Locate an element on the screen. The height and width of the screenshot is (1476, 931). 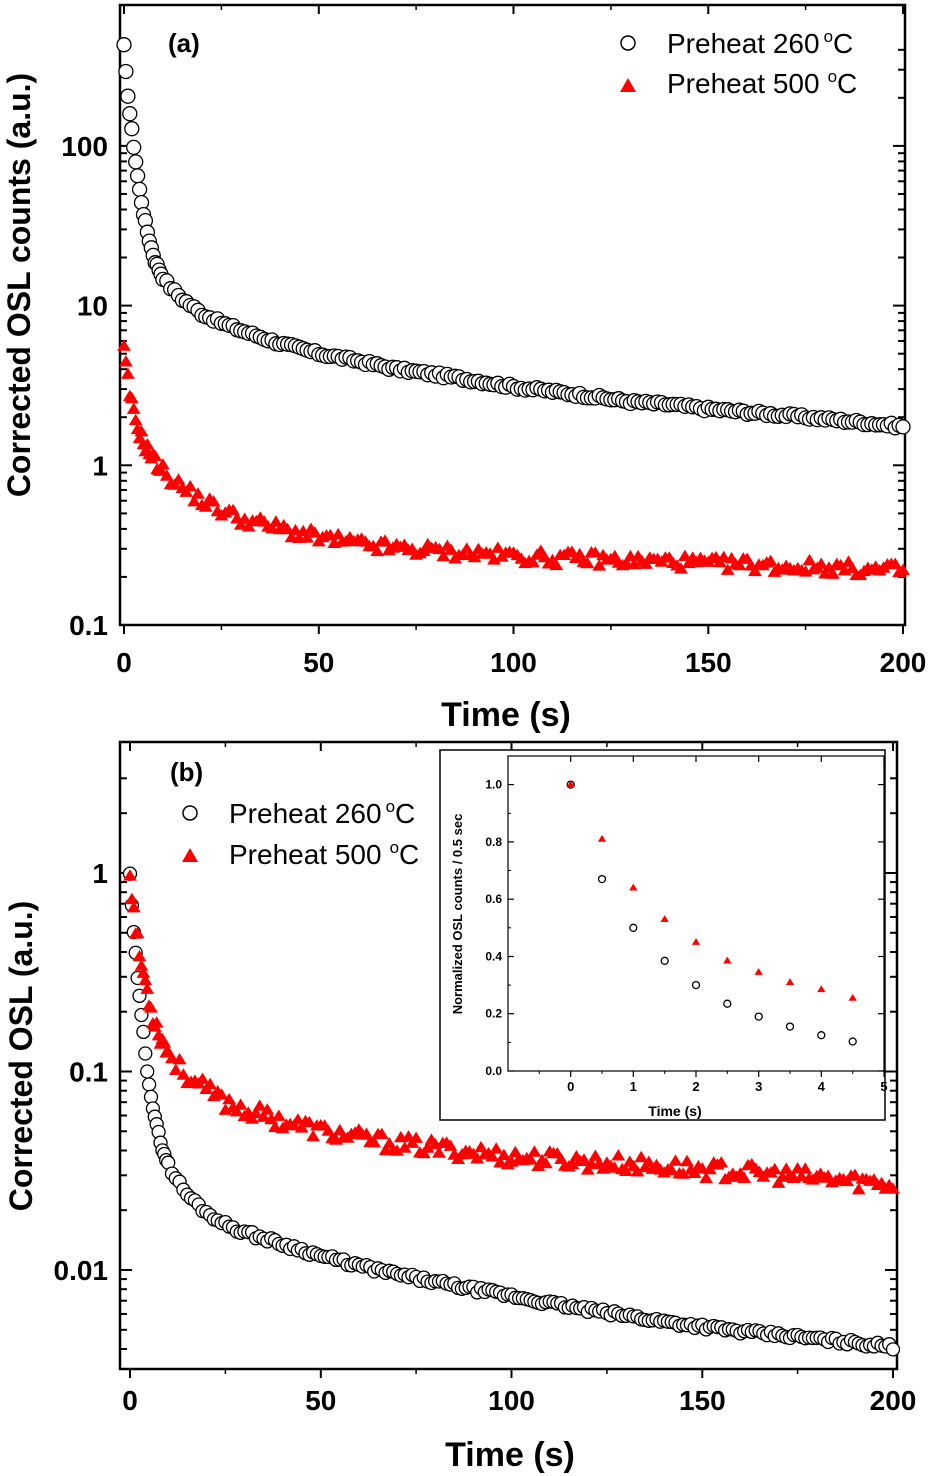
inset-y-tick-label: 0.8 is located at coordinates (493, 842).